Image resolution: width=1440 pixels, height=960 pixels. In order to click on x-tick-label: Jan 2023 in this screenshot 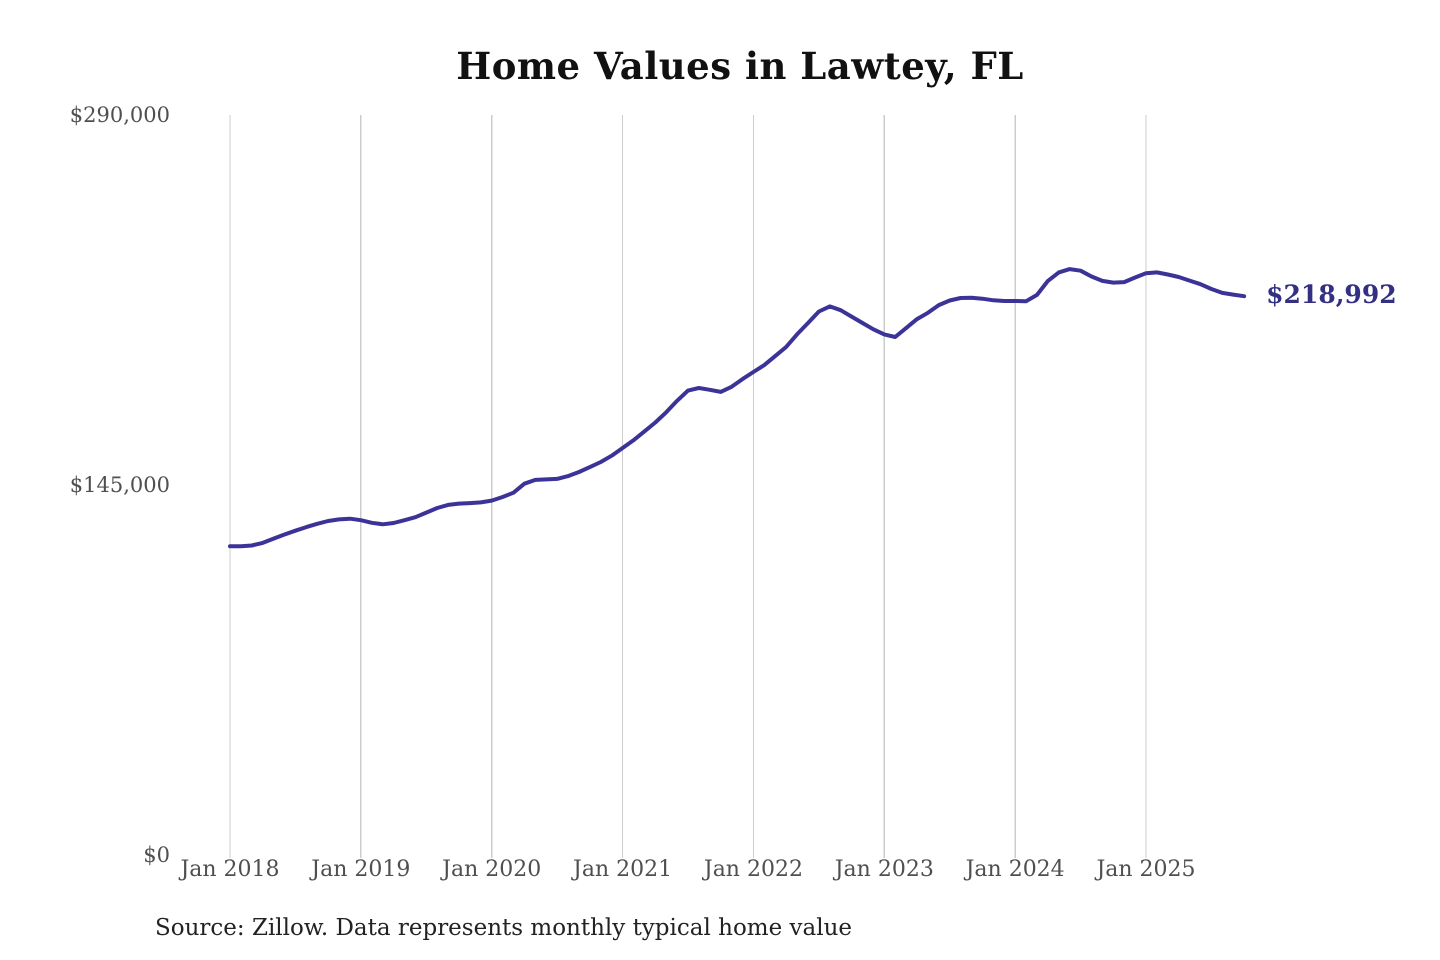, I will do `click(884, 869)`.